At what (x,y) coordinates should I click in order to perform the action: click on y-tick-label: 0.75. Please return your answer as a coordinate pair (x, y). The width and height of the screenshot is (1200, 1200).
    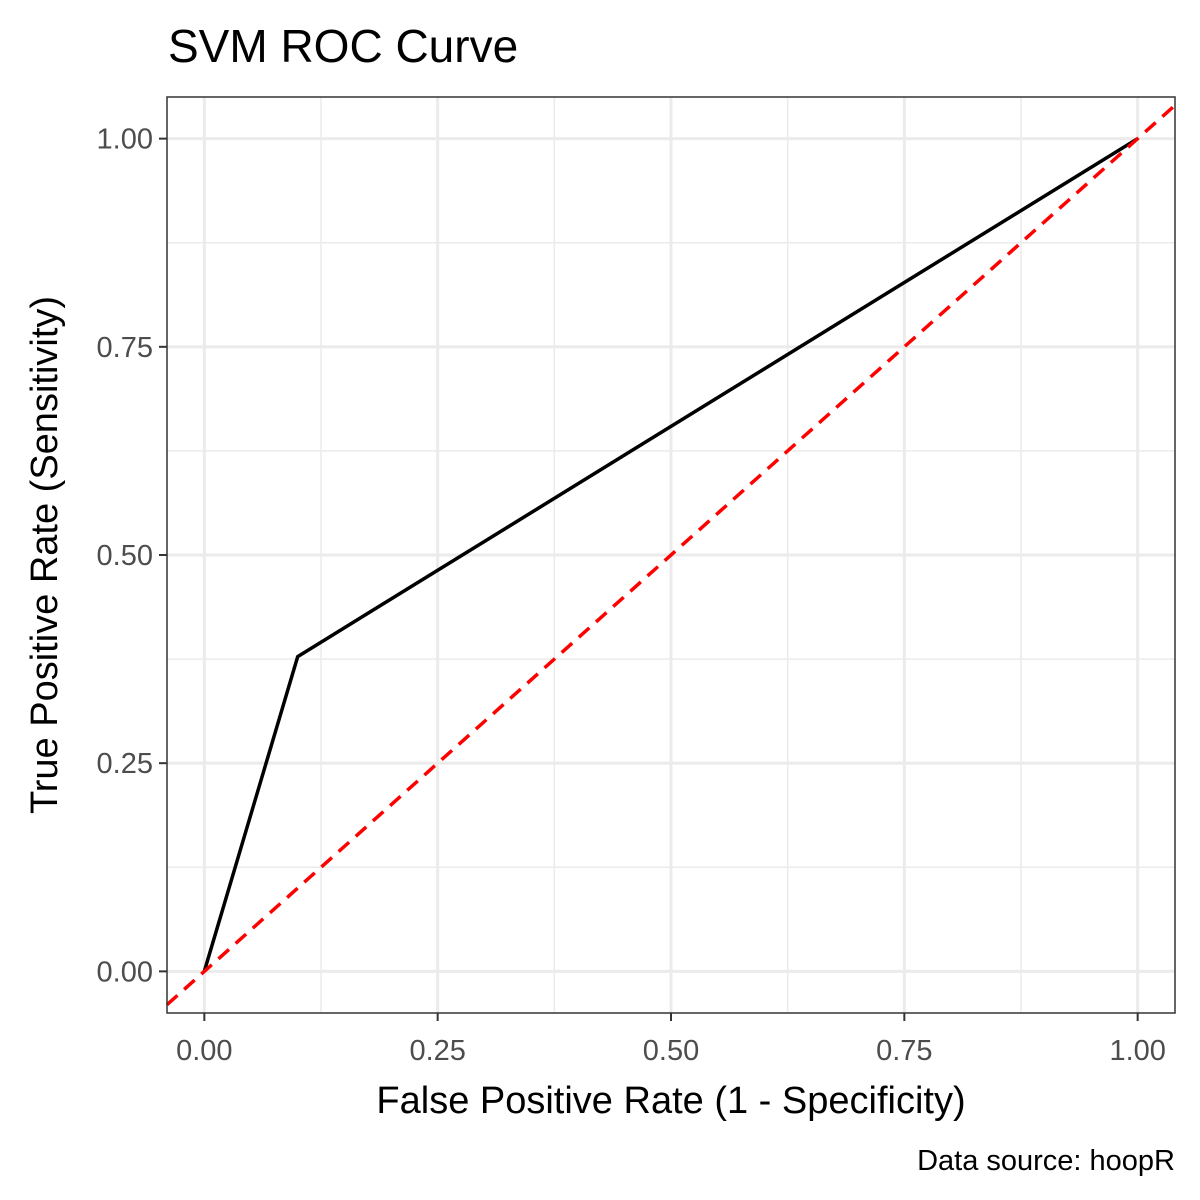
    Looking at the image, I should click on (125, 348).